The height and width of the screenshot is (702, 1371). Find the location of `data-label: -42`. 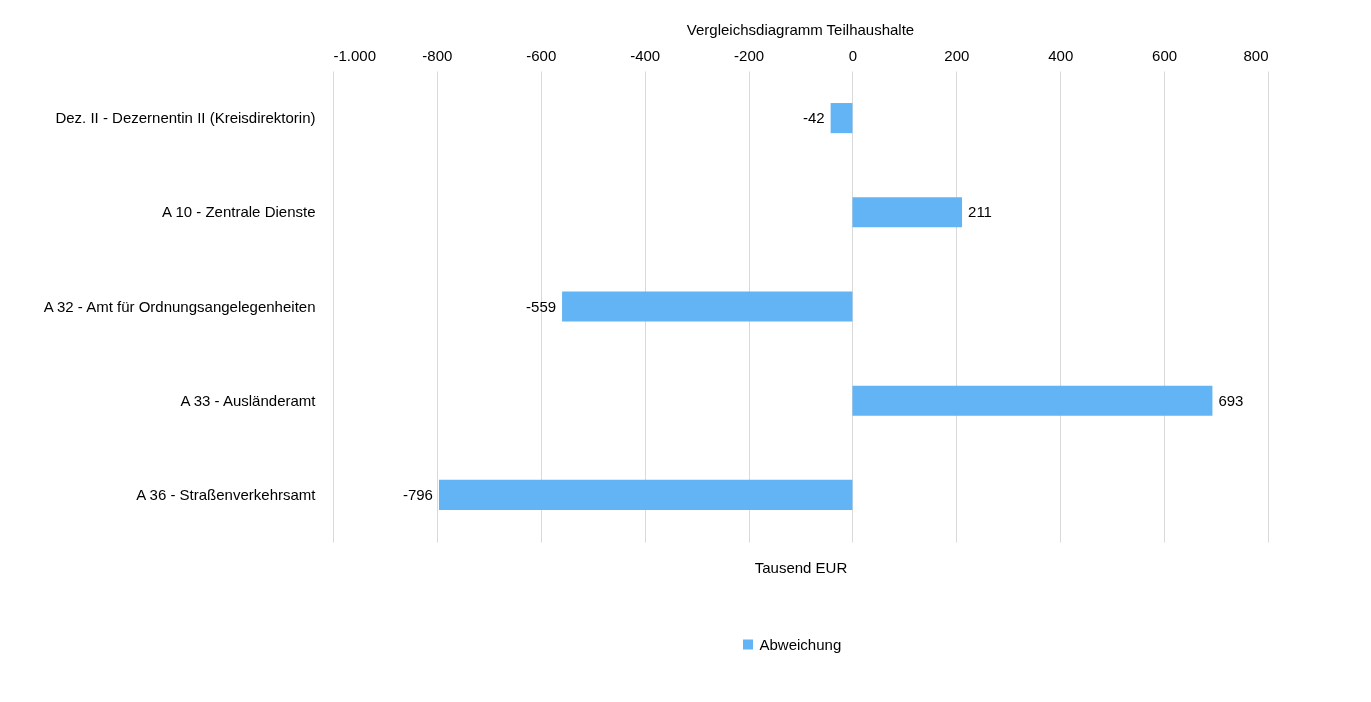

data-label: -42 is located at coordinates (813, 118).